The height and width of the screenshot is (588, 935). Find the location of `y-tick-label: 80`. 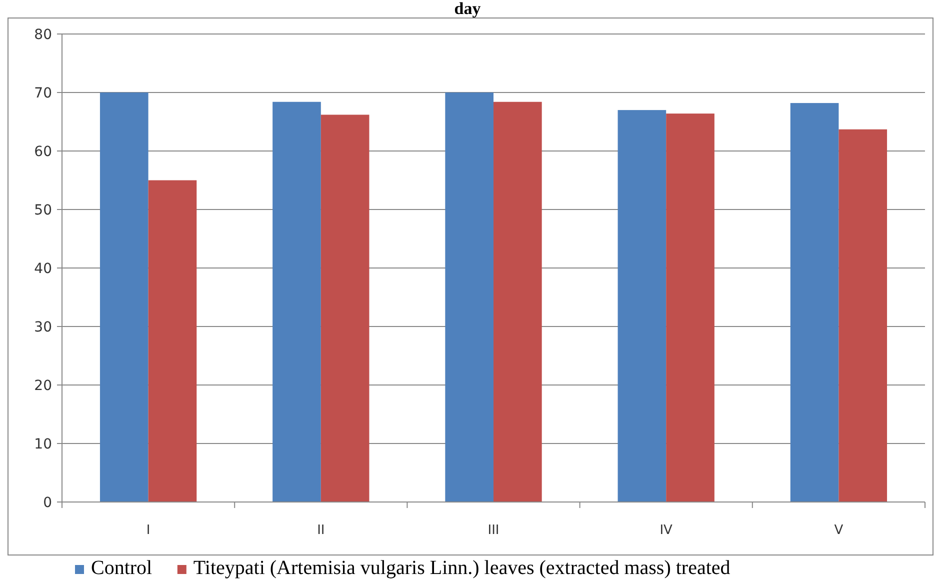

y-tick-label: 80 is located at coordinates (43, 34).